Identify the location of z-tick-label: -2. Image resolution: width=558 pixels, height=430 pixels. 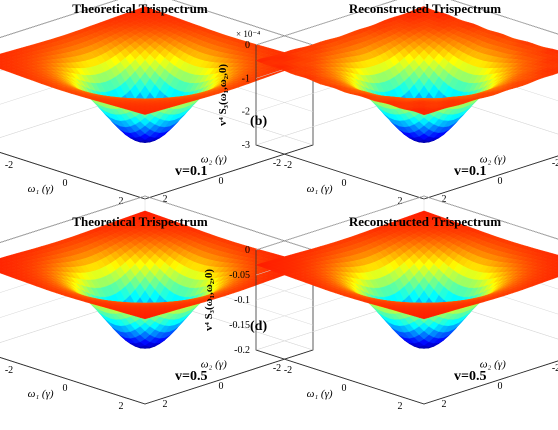
(246, 112).